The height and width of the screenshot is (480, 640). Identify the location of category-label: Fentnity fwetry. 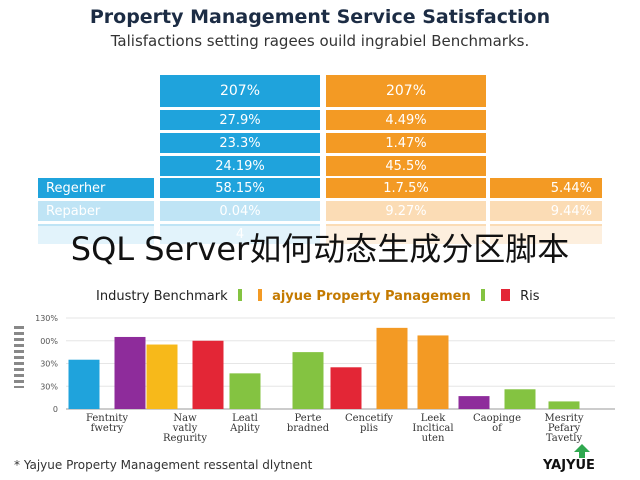
(107, 423).